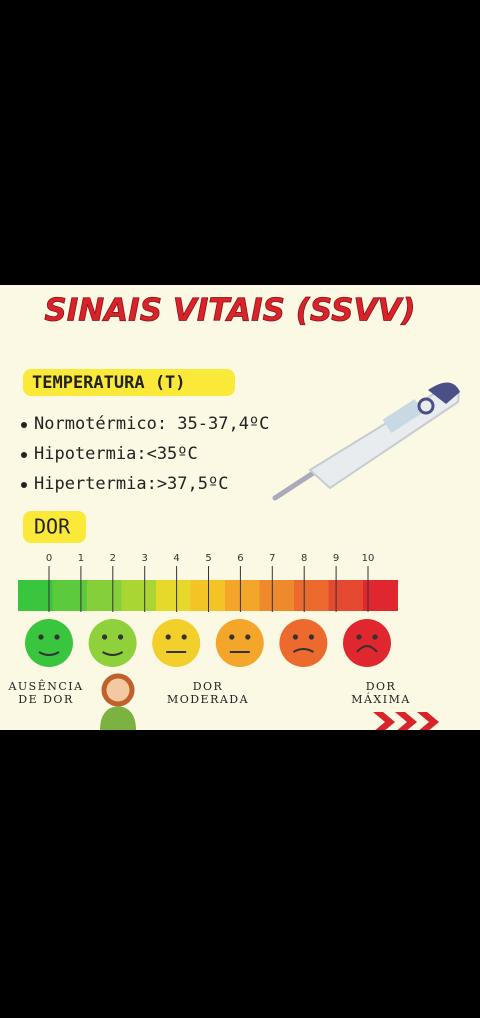  Describe the element at coordinates (406, 722) in the screenshot. I see `arrows` at that location.